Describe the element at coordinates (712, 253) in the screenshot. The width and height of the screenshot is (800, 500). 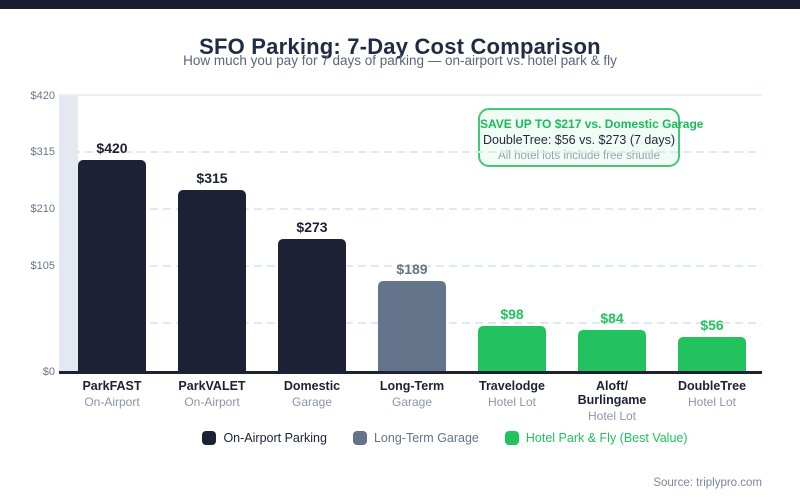
I see `bar-slot-doubletree: $56 DoubleTree Hotel Lot` at that location.